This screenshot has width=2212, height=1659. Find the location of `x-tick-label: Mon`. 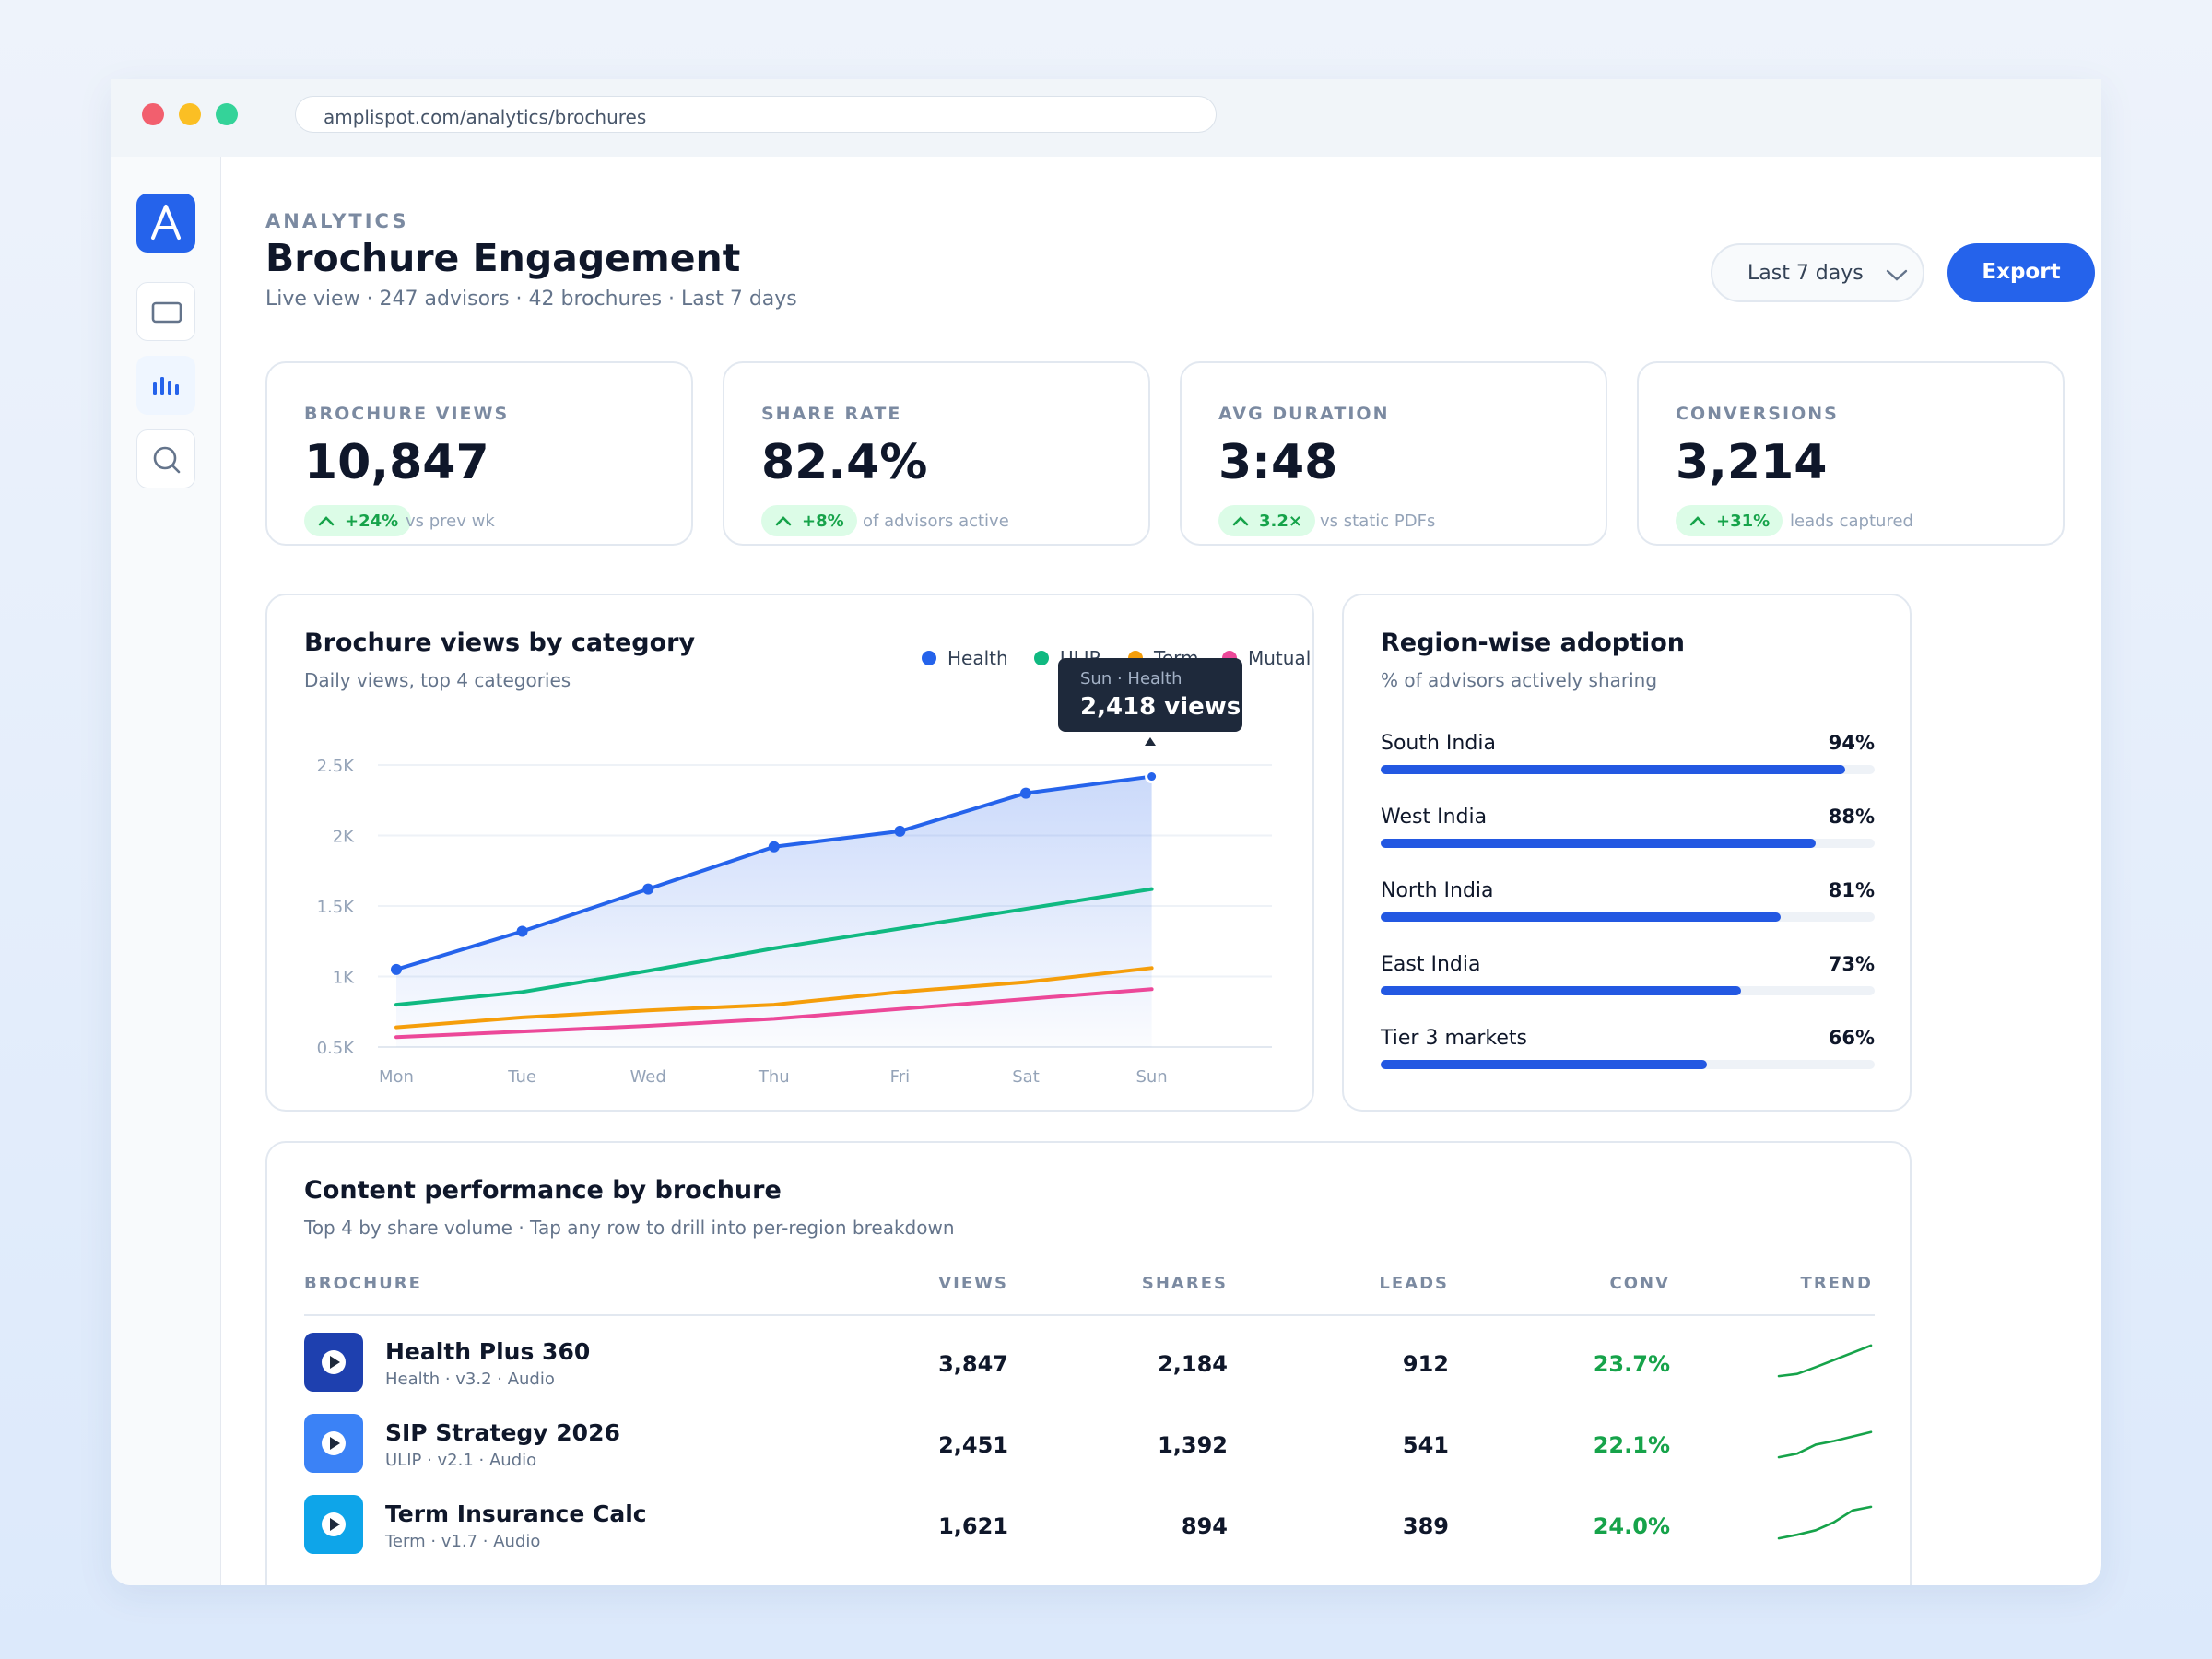

x-tick-label: Mon is located at coordinates (396, 1077).